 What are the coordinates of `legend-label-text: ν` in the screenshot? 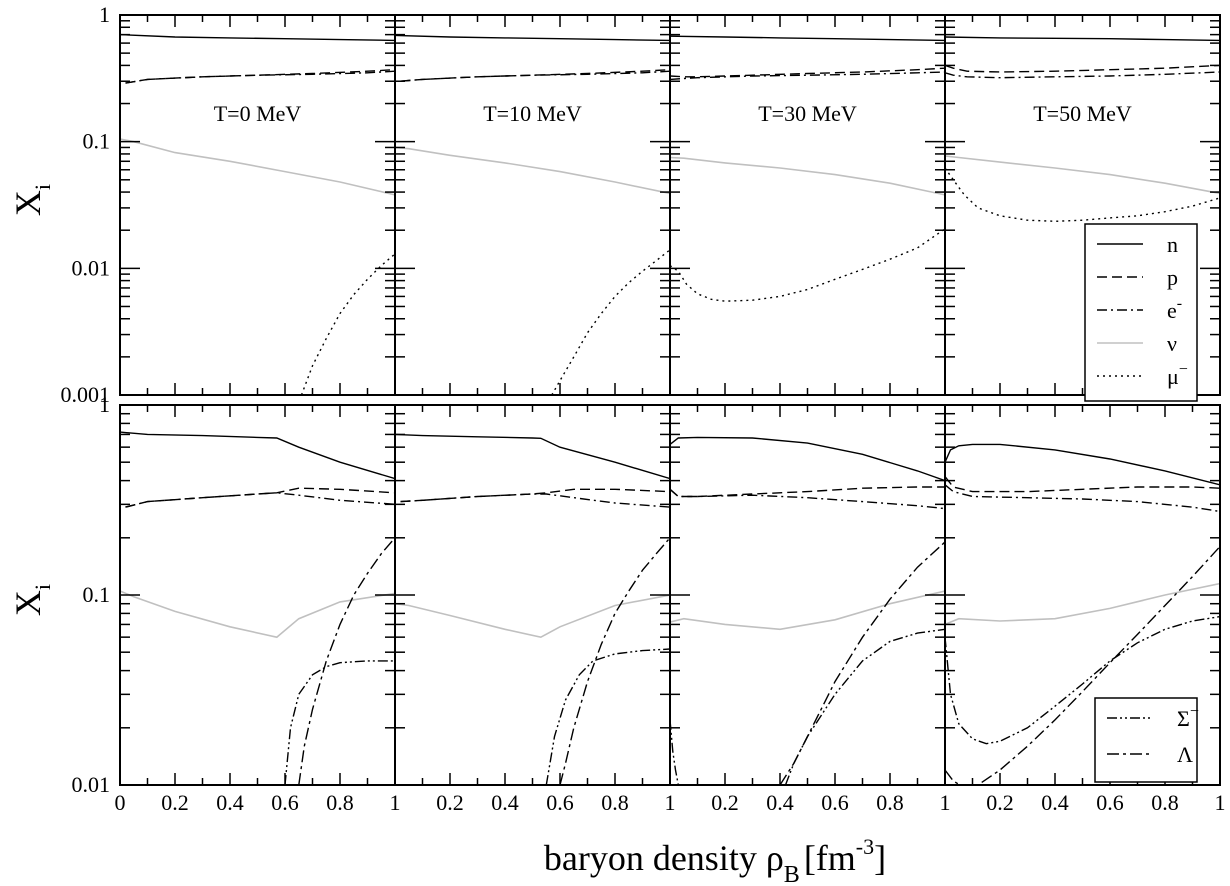 It's located at (1172, 343).